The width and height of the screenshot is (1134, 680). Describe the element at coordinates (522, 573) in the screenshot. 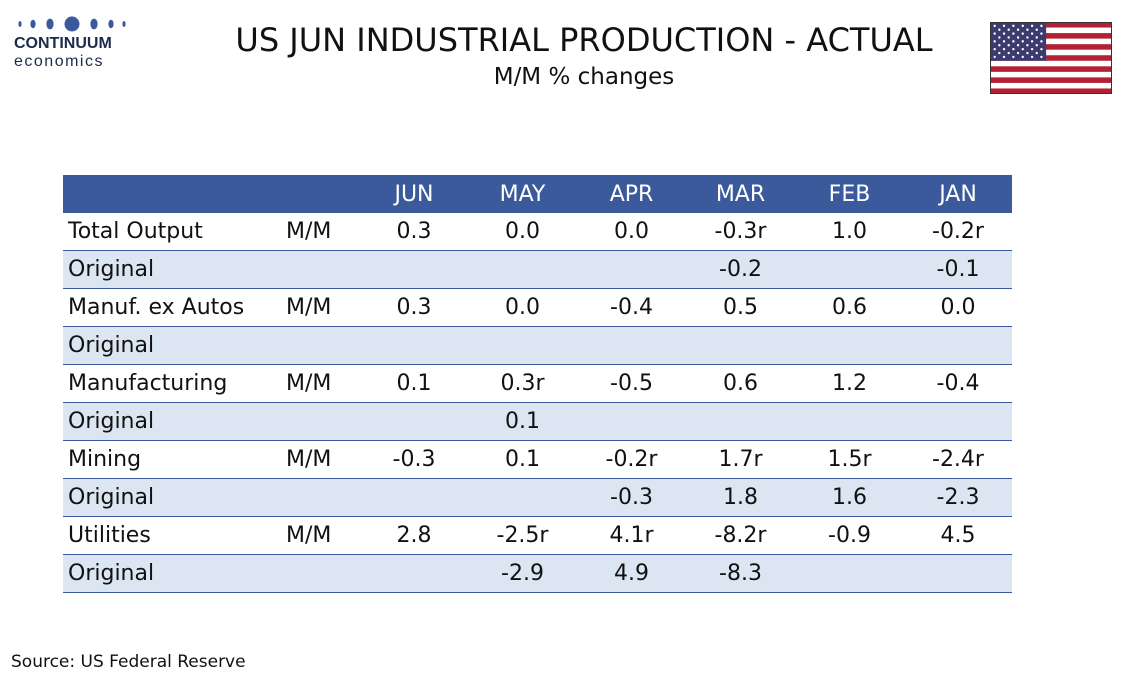

I see `table-cell: -2.9` at that location.